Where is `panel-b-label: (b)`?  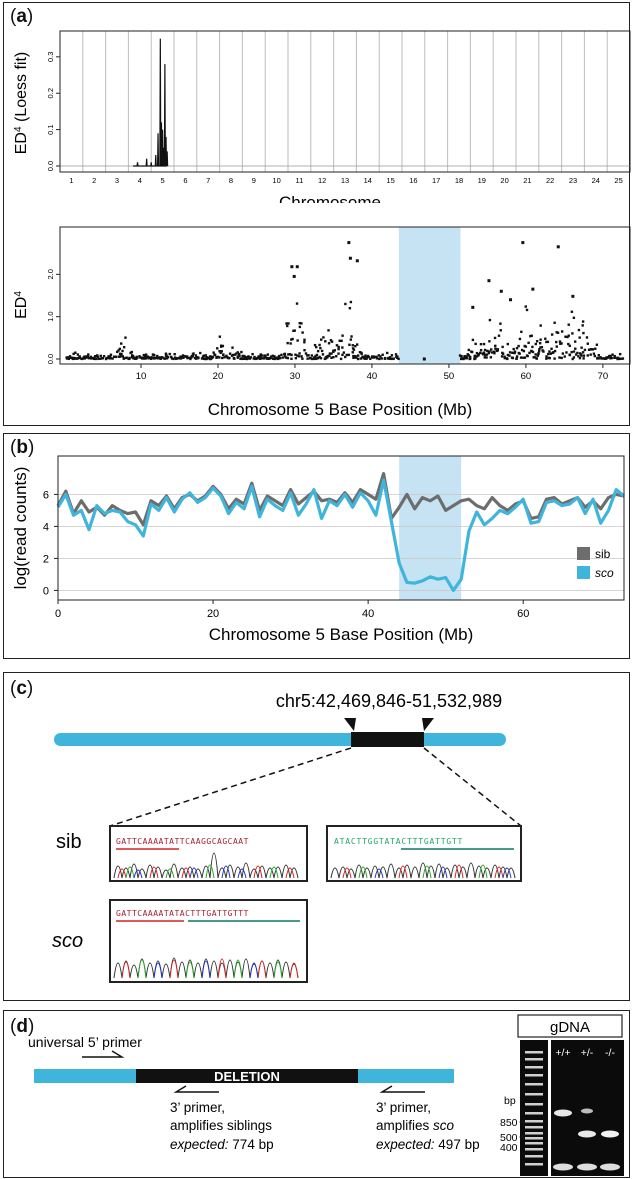
panel-b-label: (b) is located at coordinates (22, 447).